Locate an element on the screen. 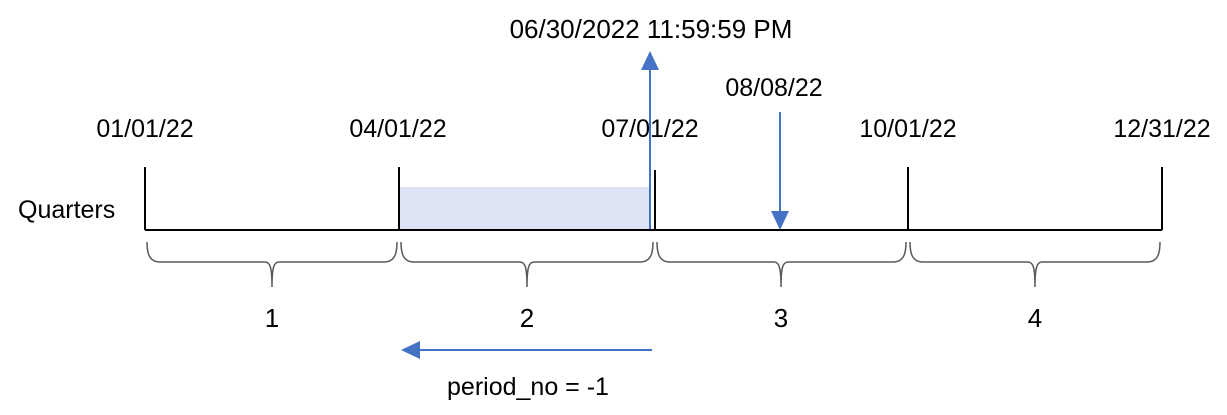 The image size is (1227, 415). tick-date-label: 07/01/22 is located at coordinates (650, 129).